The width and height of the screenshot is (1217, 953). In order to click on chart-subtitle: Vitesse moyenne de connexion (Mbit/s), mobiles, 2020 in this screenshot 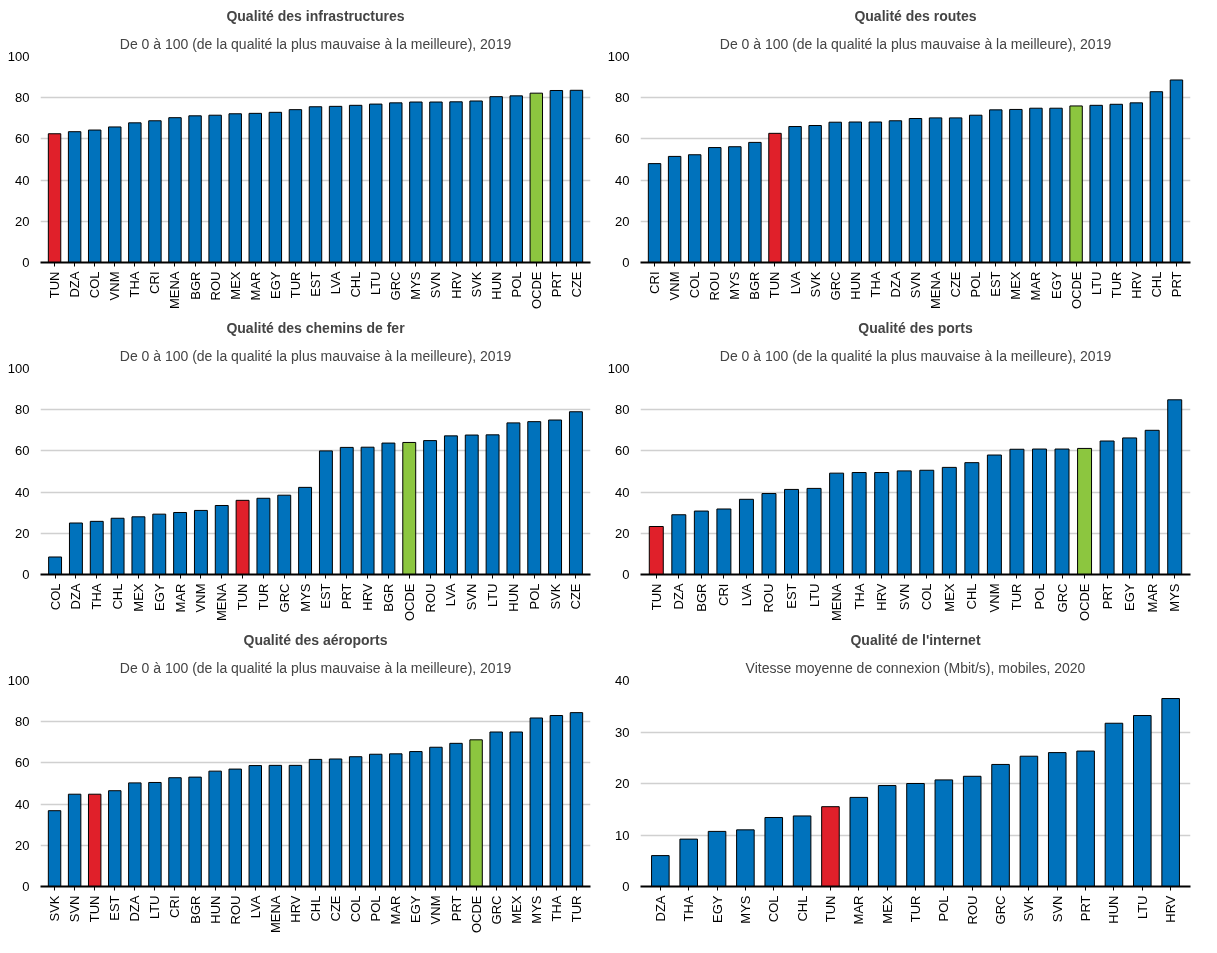, I will do `click(915, 667)`.